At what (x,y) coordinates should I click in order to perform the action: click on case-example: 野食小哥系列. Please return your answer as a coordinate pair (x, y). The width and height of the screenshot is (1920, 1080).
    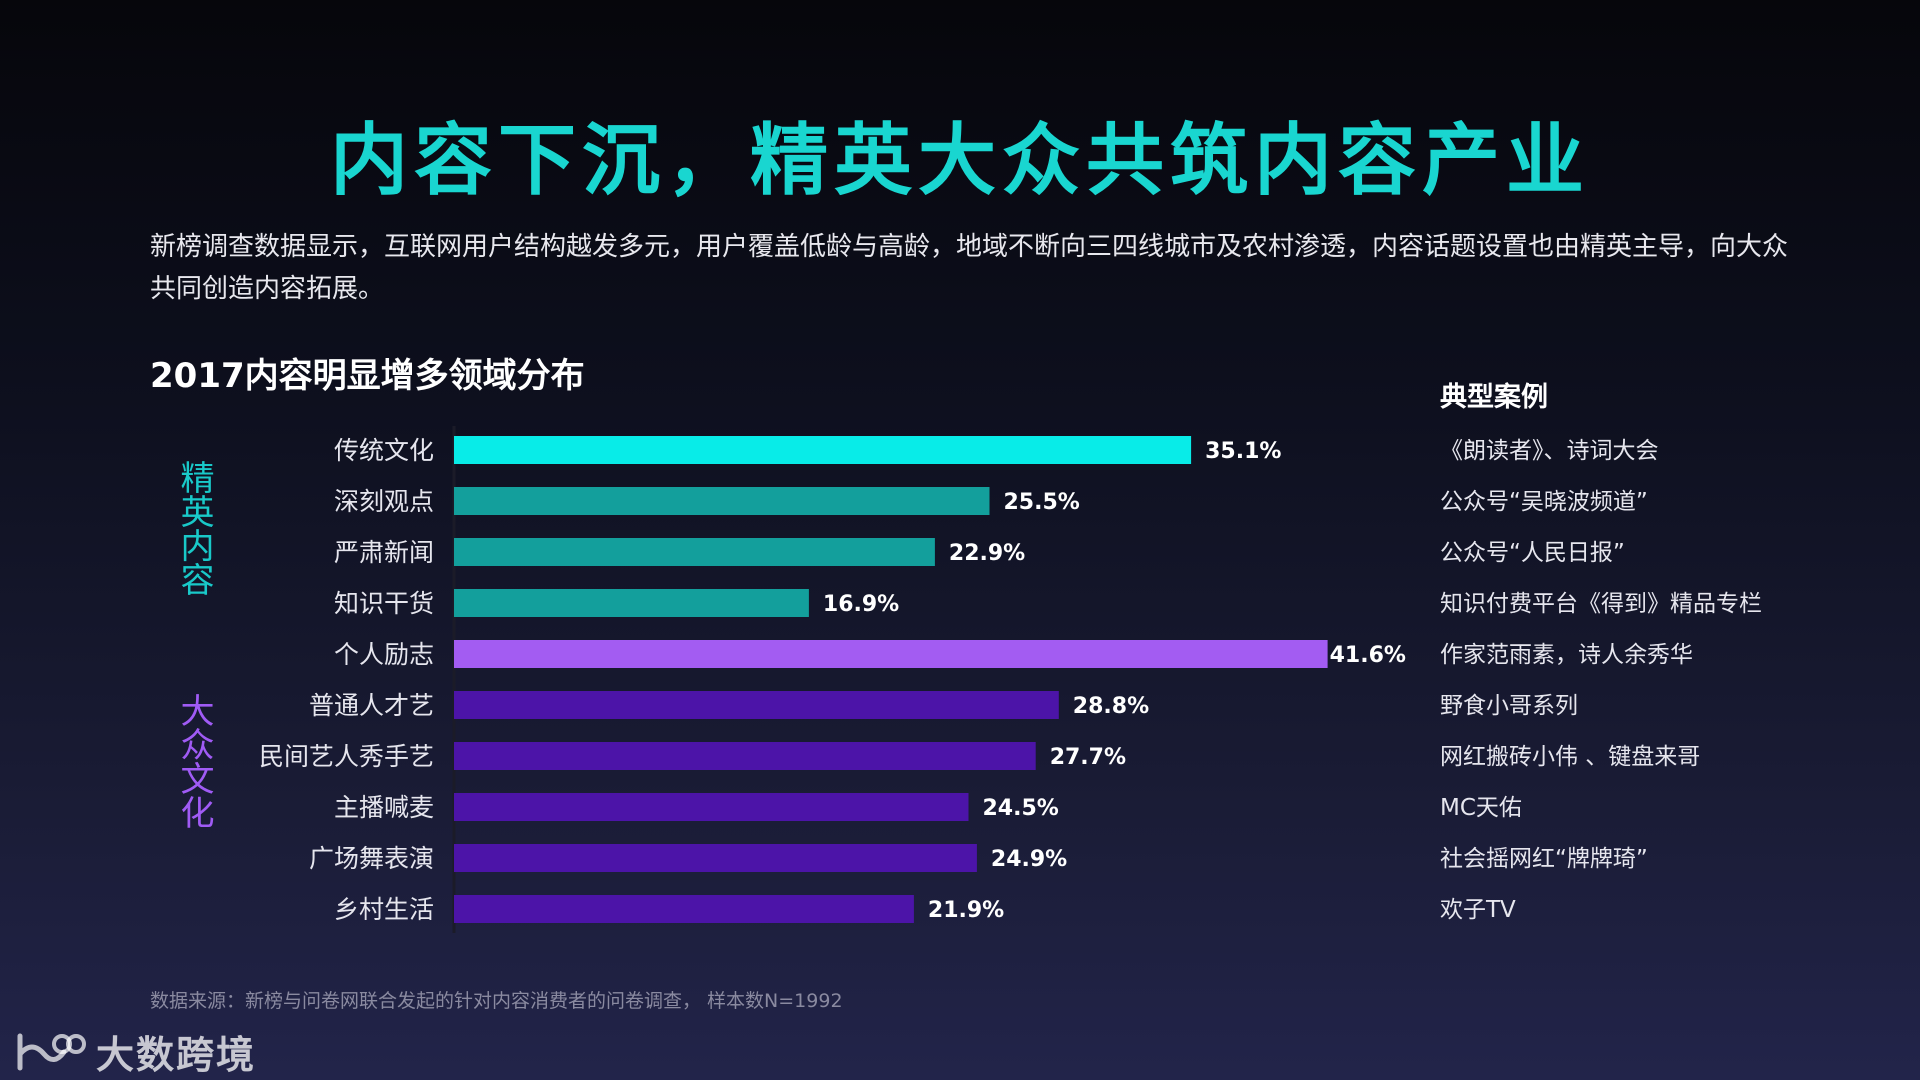
    Looking at the image, I should click on (1509, 706).